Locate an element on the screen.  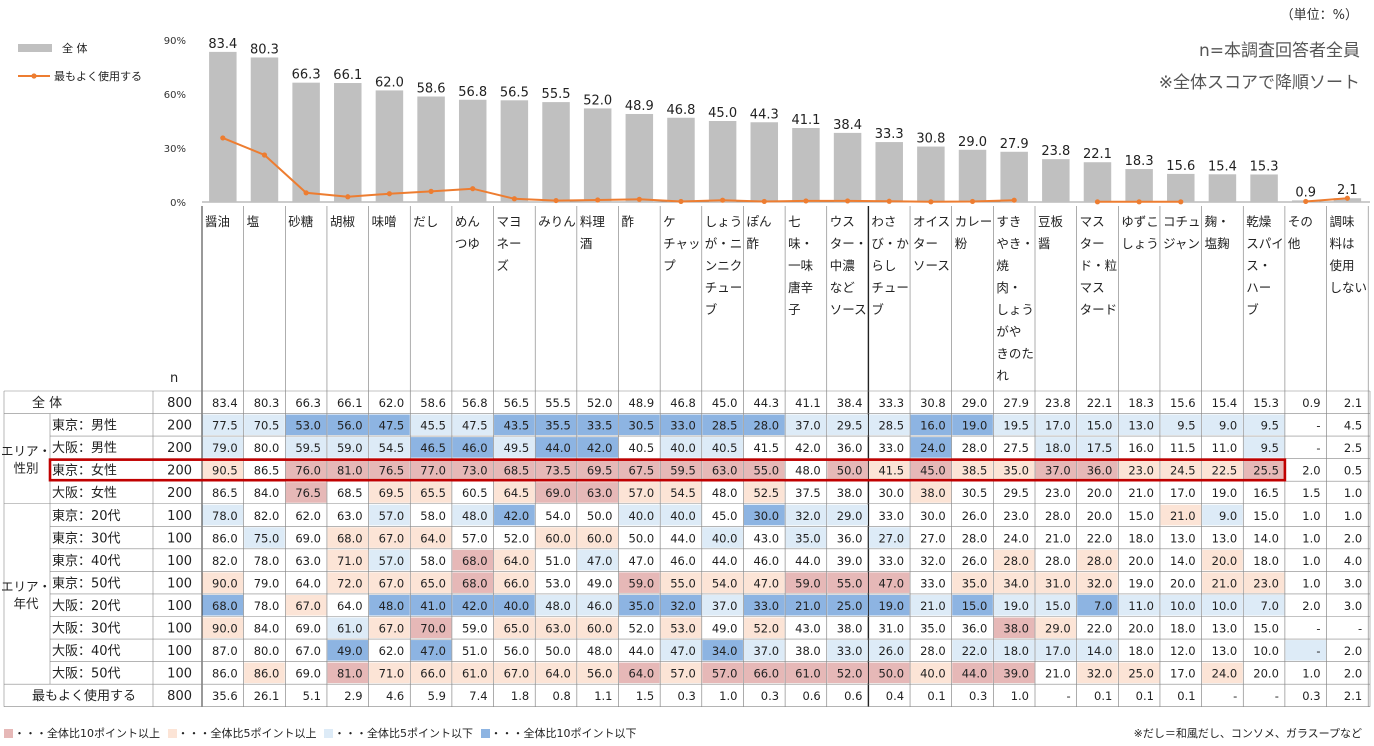
table-cell: 22.1 is located at coordinates (1100, 403).